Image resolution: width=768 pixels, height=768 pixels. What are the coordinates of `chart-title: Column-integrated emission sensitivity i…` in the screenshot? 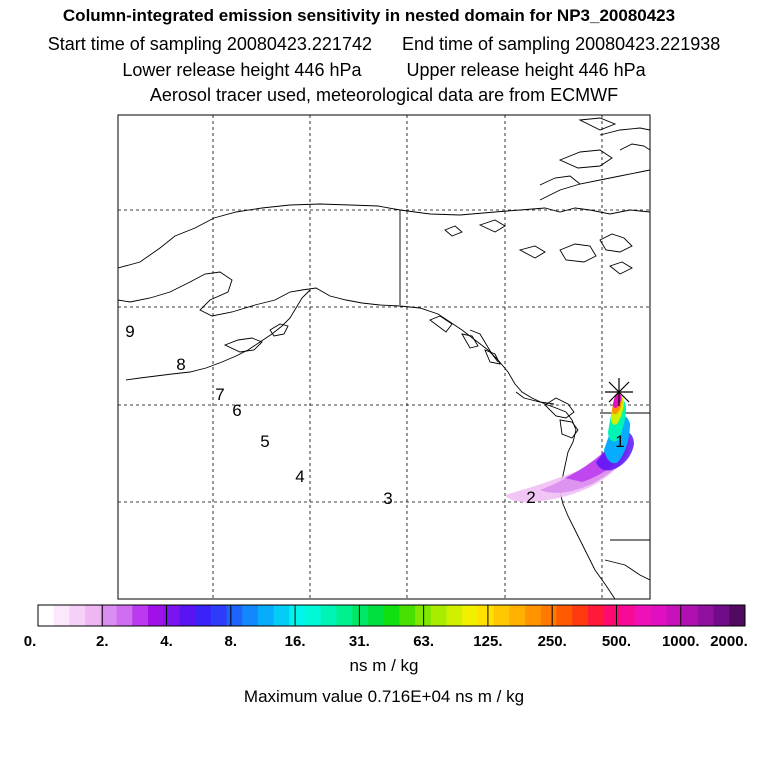 It's located at (369, 15).